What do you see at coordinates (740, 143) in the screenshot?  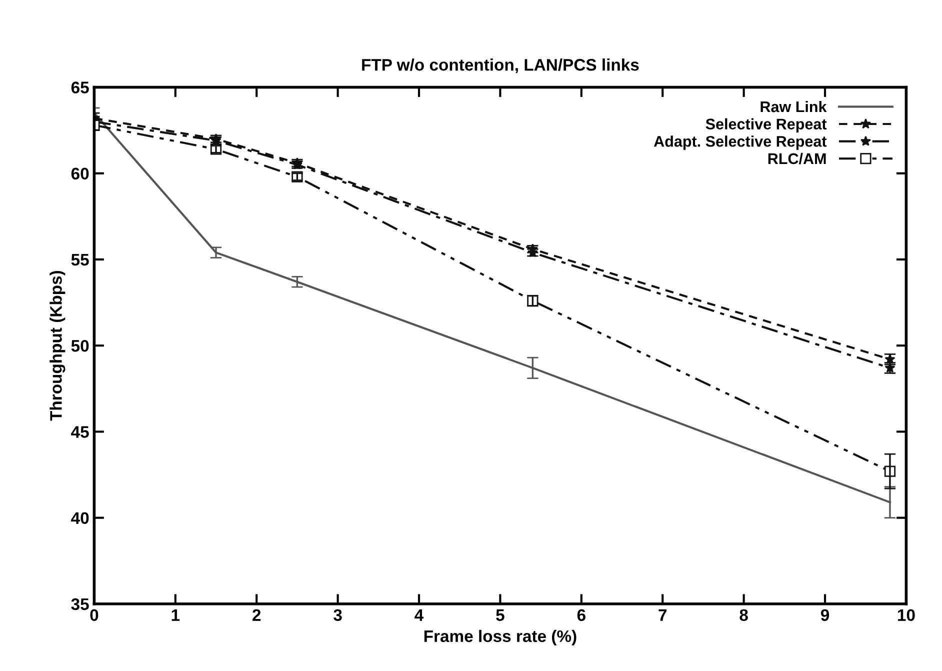 I see `legend-label: Adapt. Selective Repeat` at bounding box center [740, 143].